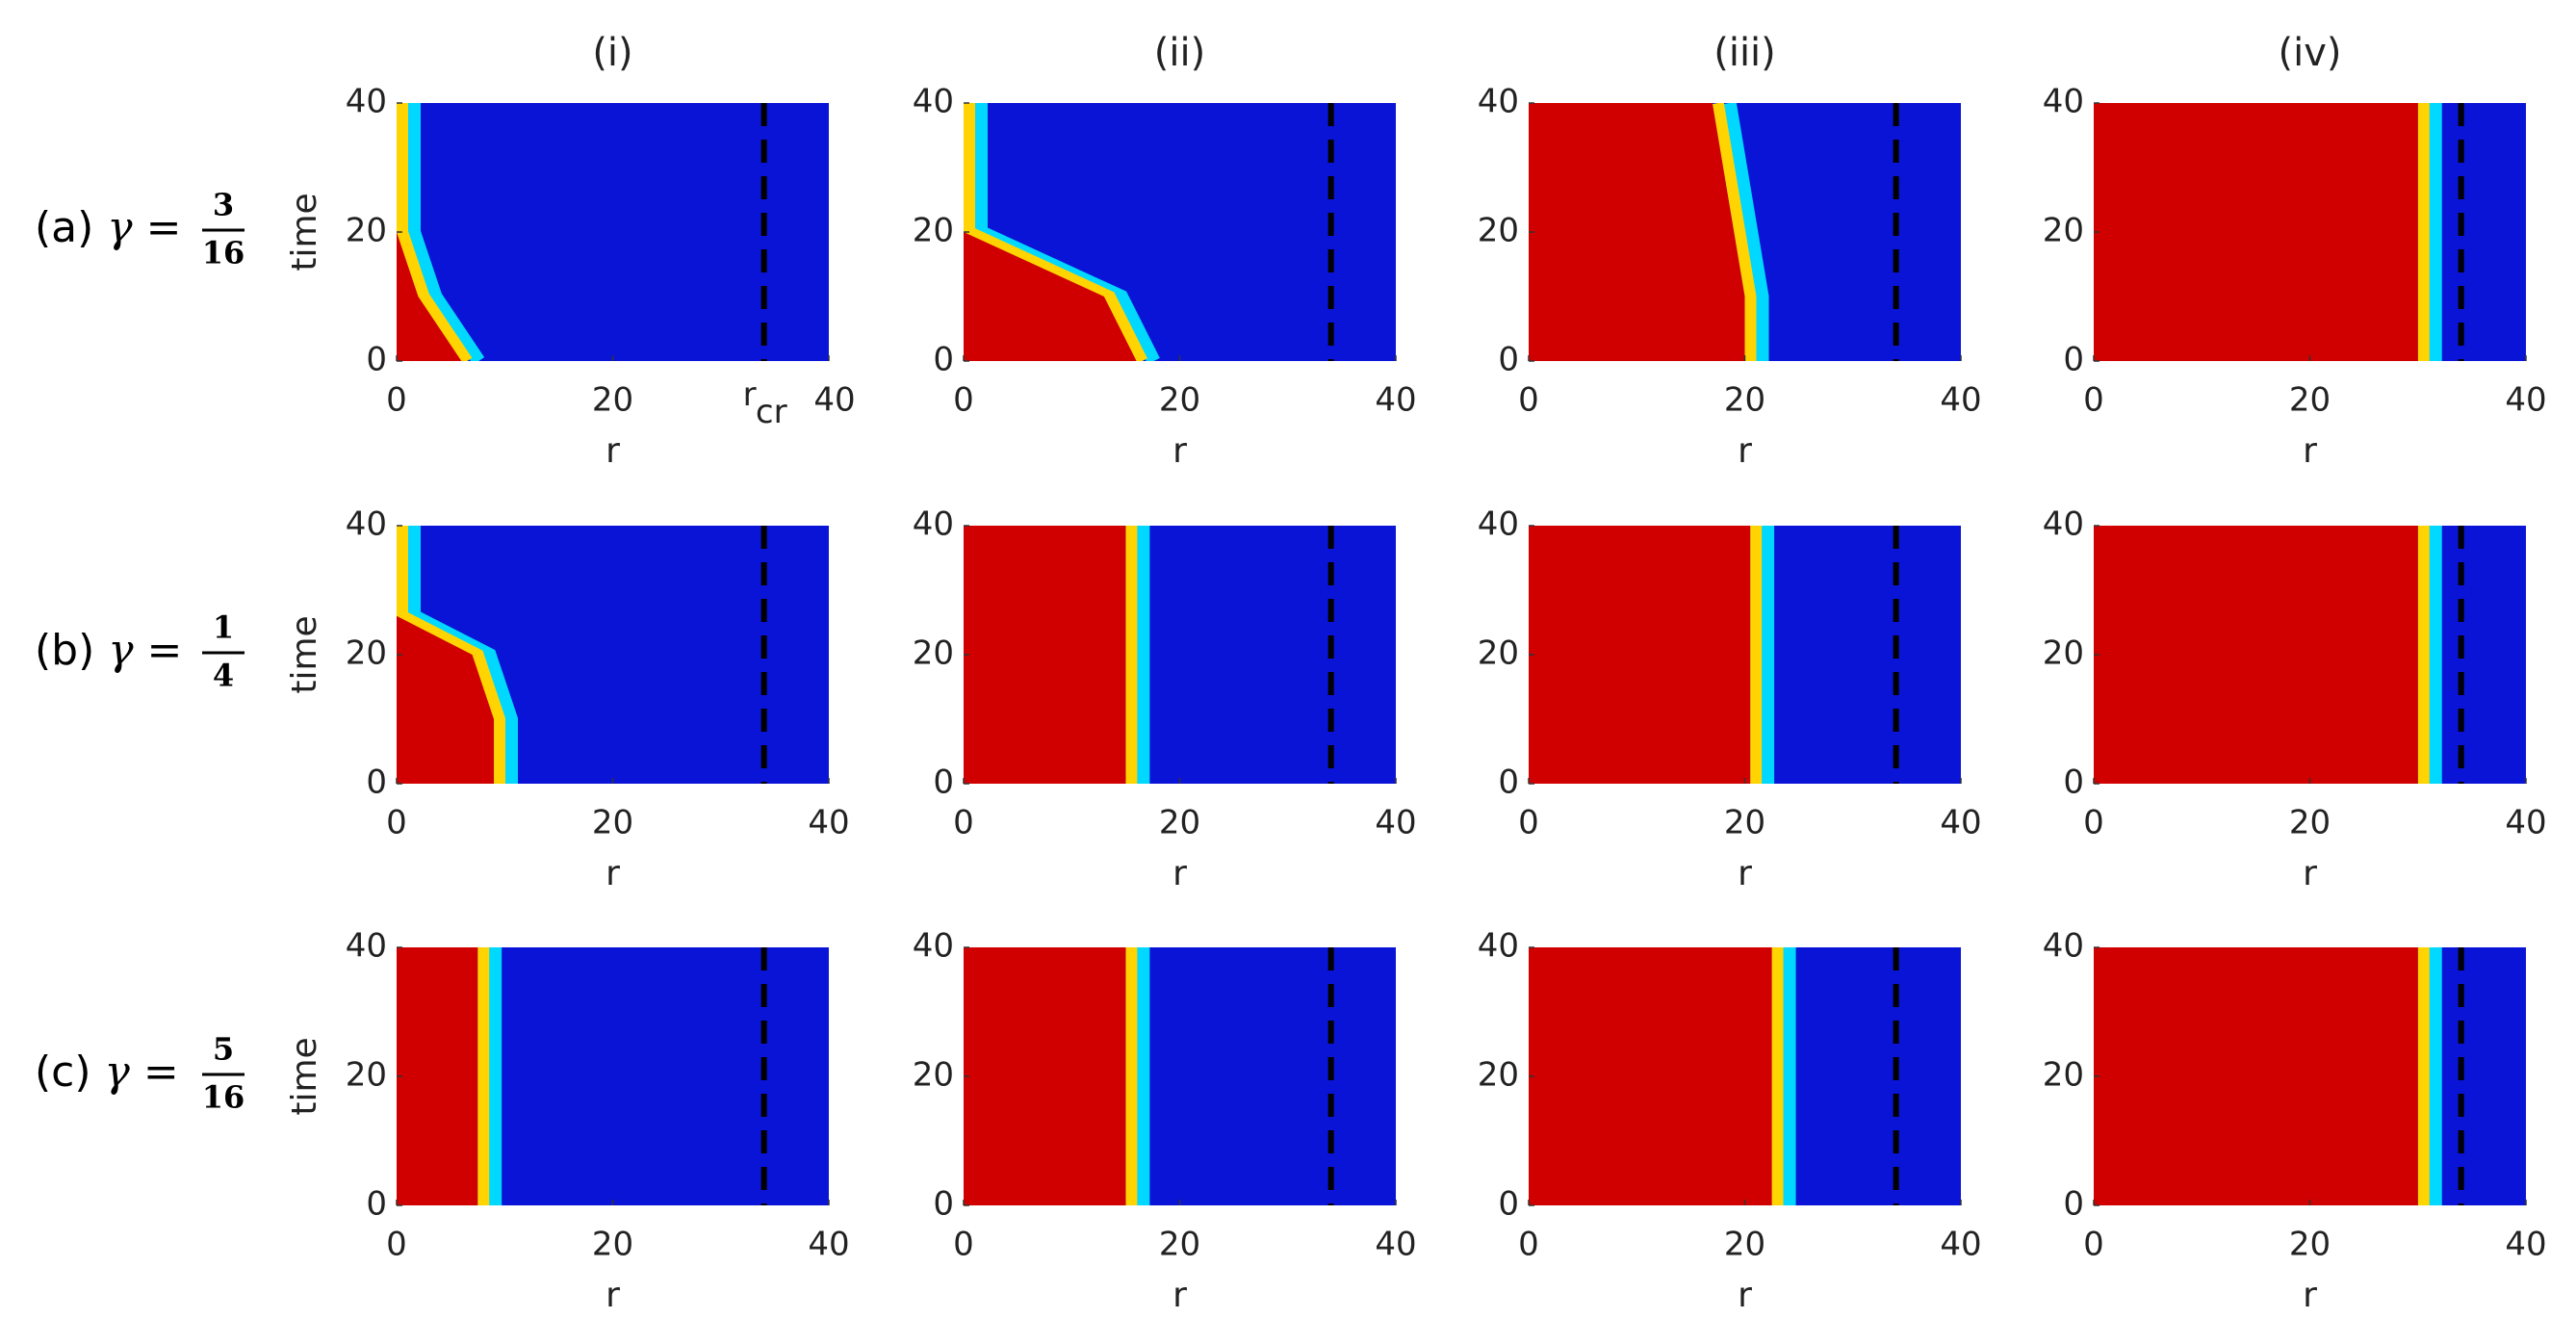 This screenshot has width=2576, height=1319. What do you see at coordinates (63, 1072) in the screenshot?
I see `row-prefix: (c)` at bounding box center [63, 1072].